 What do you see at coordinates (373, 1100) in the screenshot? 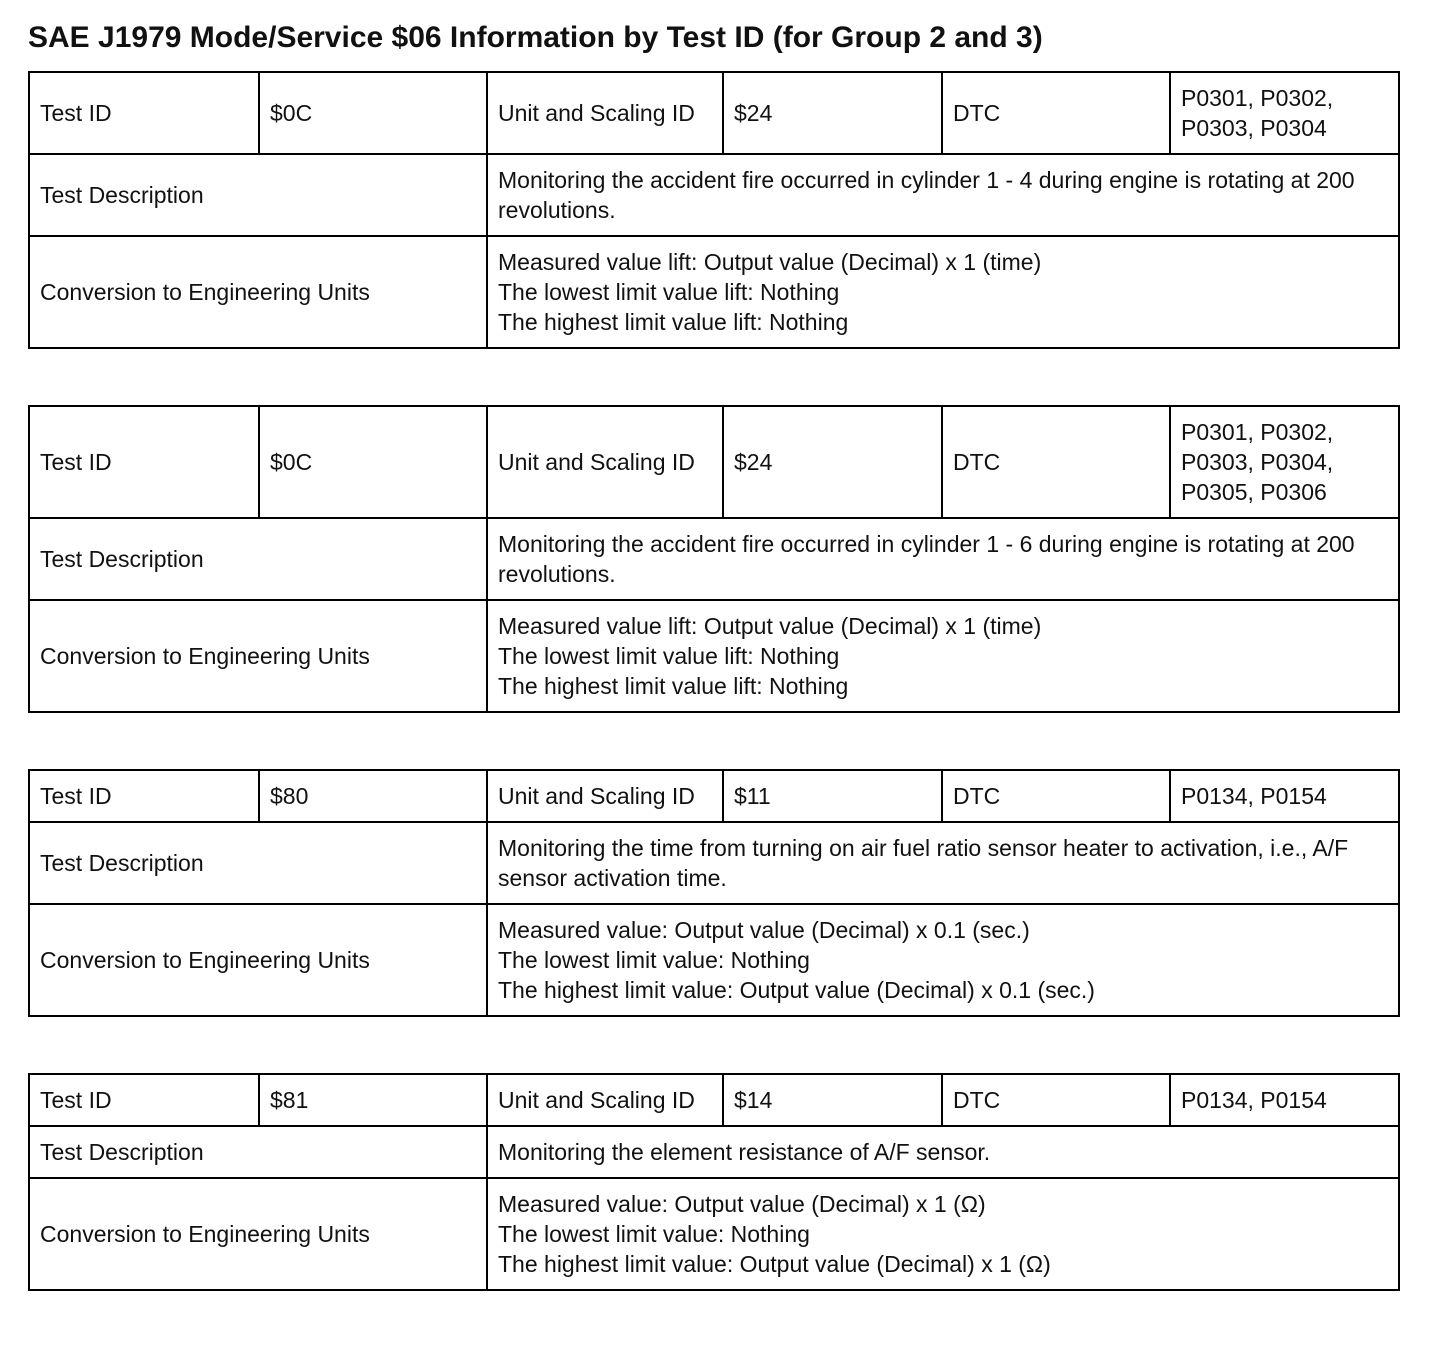
I see `value-cell: $81` at bounding box center [373, 1100].